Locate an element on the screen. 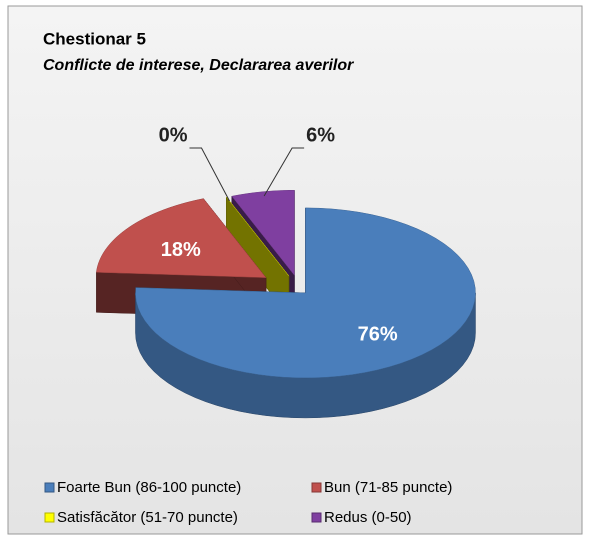  data-label: 18% is located at coordinates (181, 250).